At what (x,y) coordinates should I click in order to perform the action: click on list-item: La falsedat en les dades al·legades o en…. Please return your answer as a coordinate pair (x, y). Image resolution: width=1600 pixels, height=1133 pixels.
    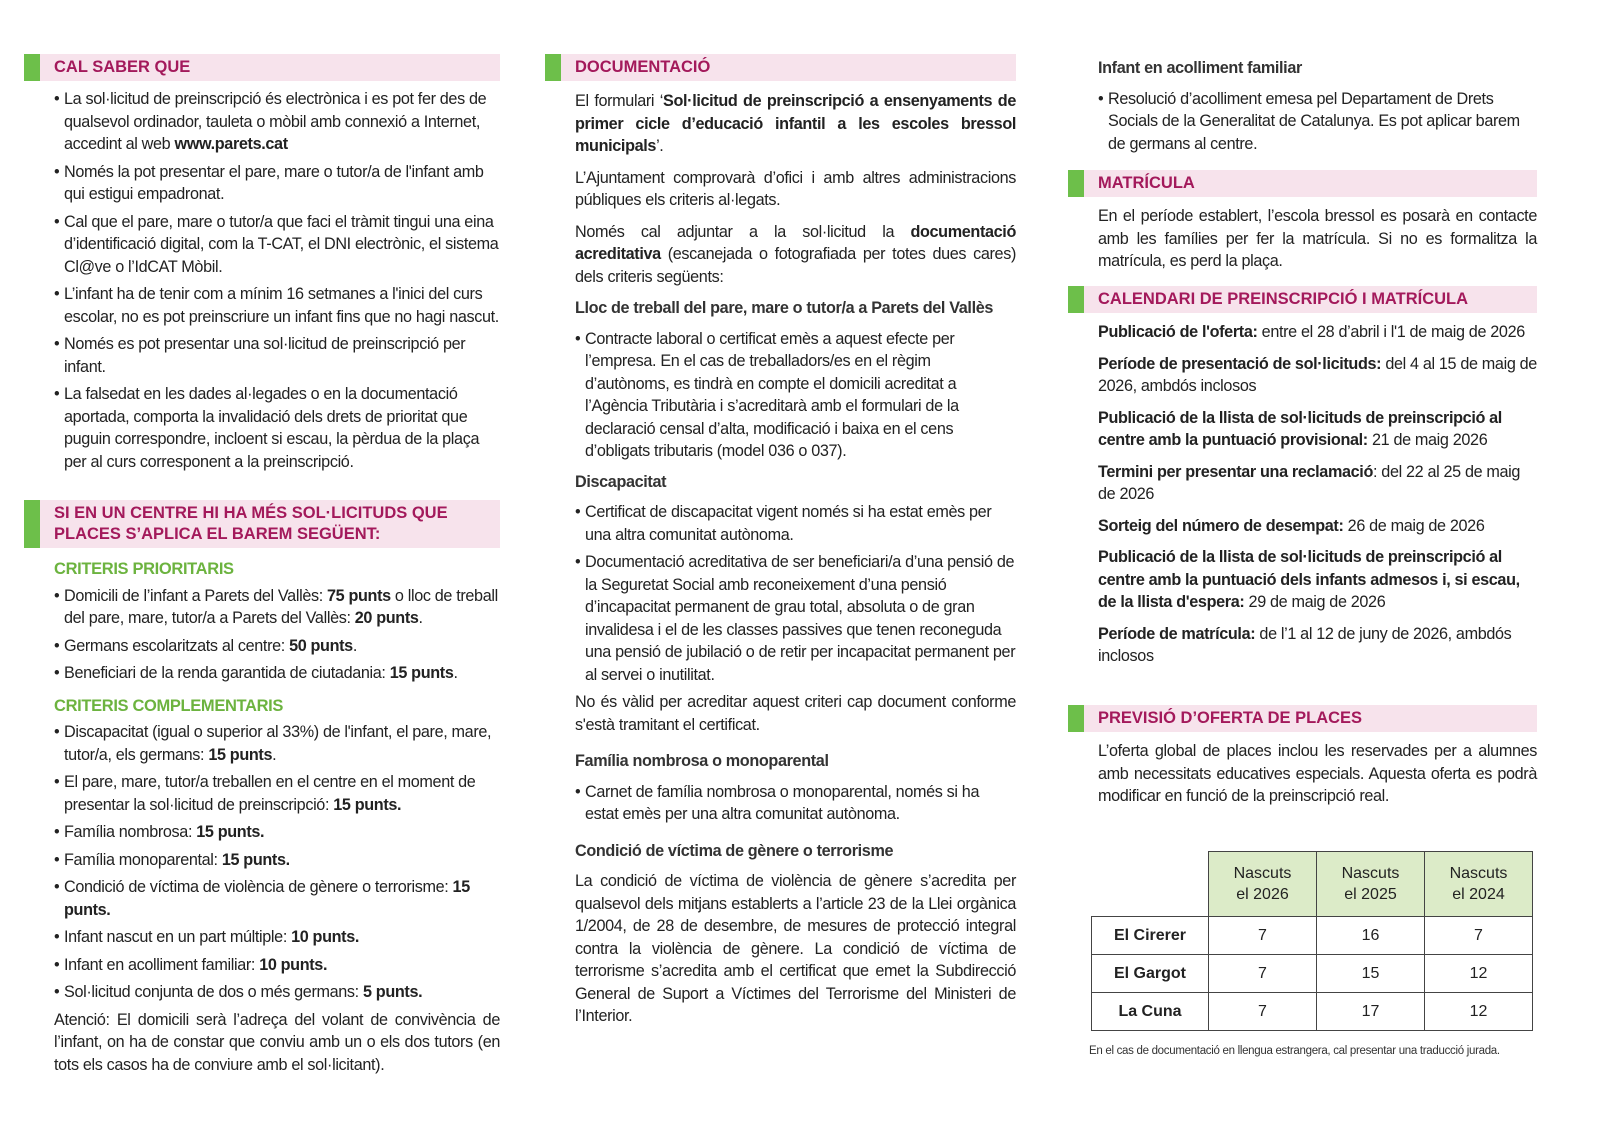
    Looking at the image, I should click on (277, 428).